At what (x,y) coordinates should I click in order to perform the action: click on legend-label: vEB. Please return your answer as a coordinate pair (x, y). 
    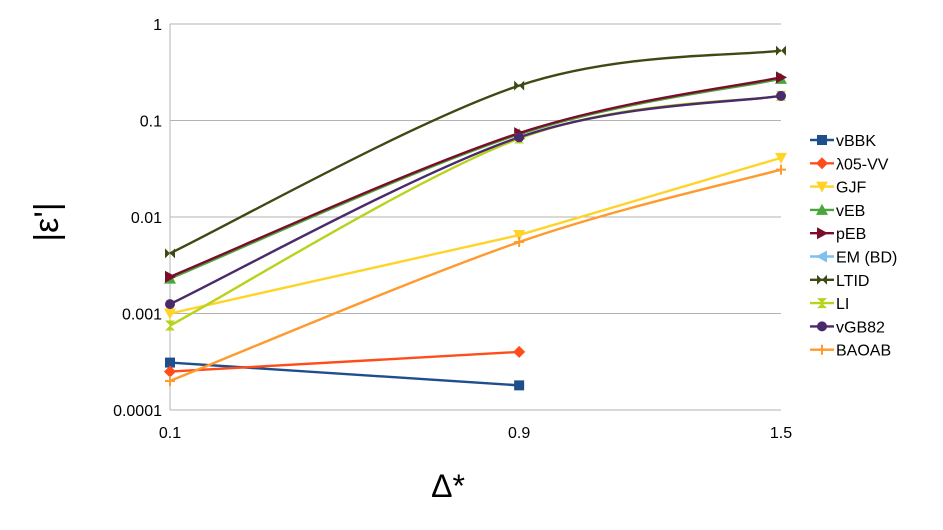
    Looking at the image, I should click on (850, 211).